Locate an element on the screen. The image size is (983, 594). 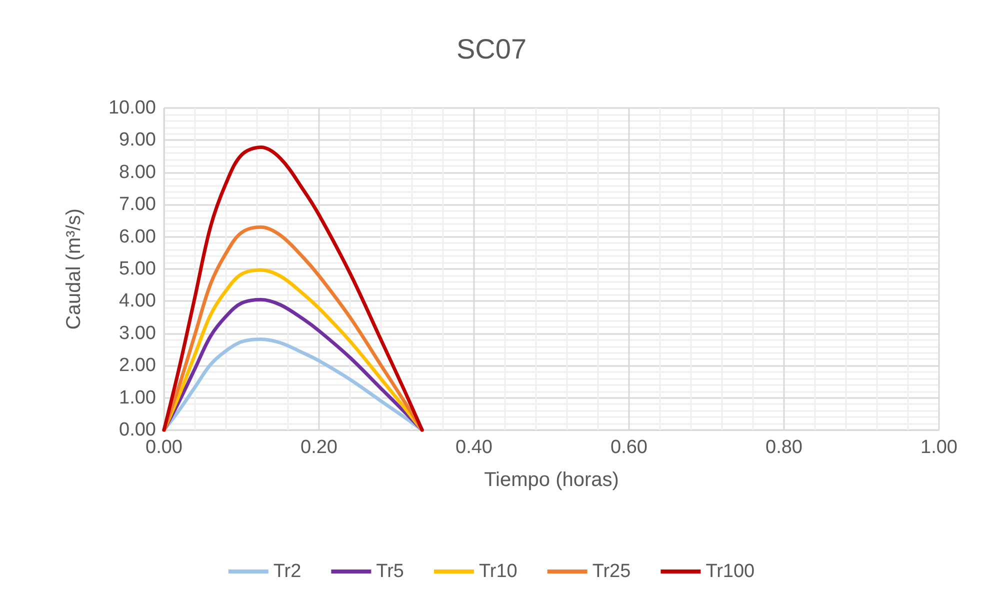
y-tick-label: 10.00 is located at coordinates (132, 108).